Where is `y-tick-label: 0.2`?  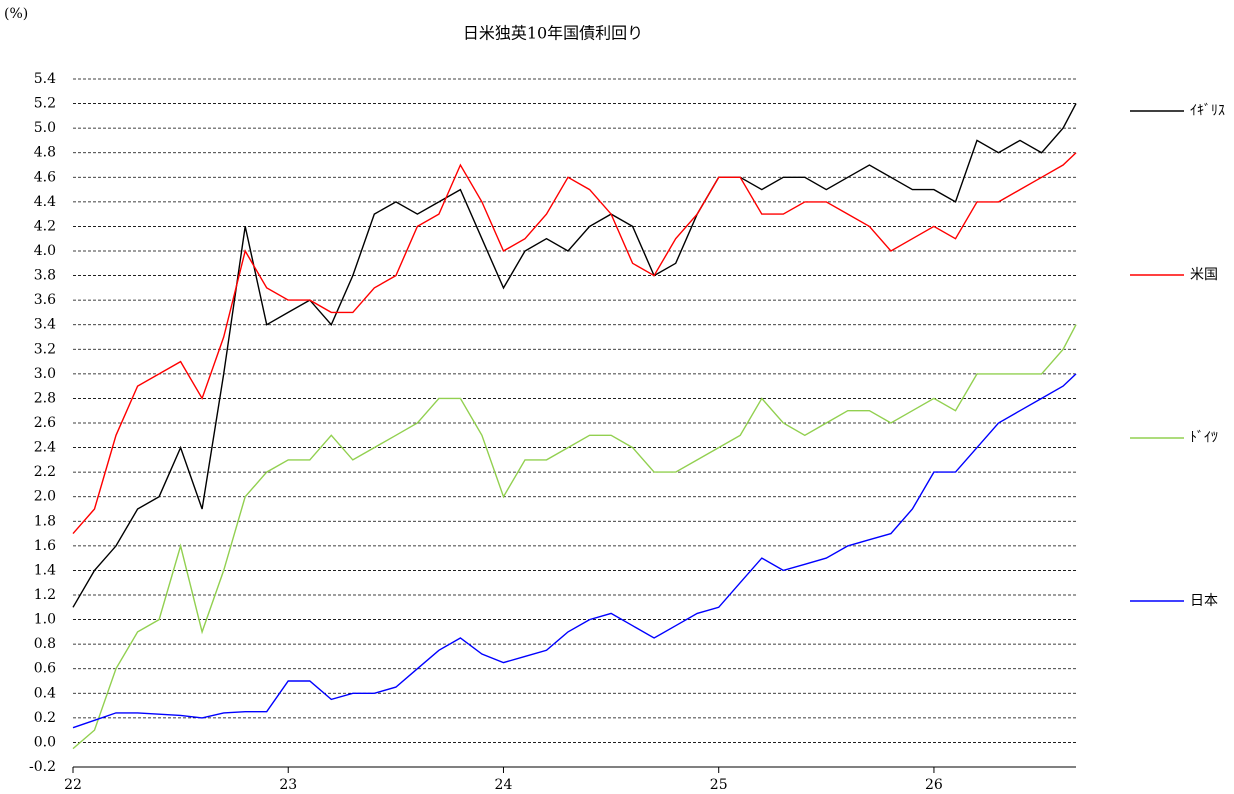 y-tick-label: 0.2 is located at coordinates (45, 718).